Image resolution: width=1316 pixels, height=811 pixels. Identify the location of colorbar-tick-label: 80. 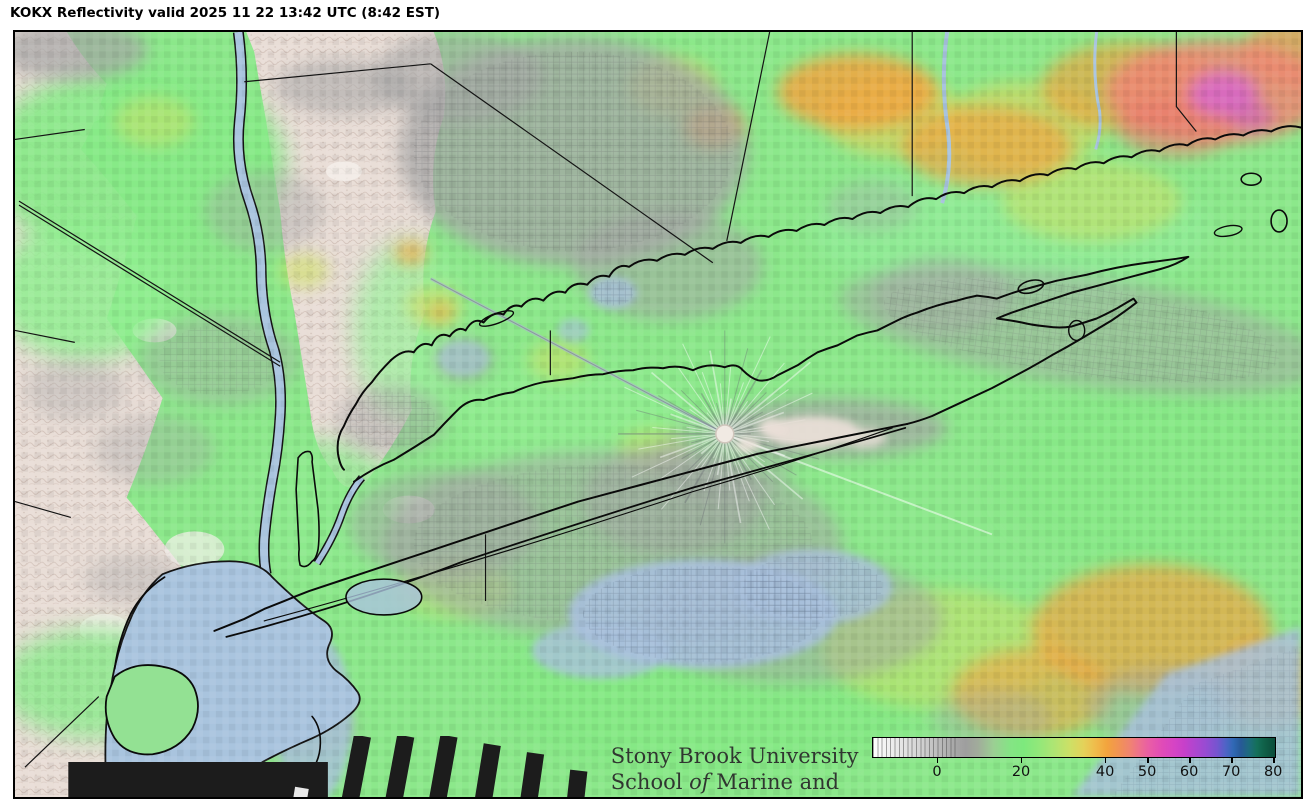
(1273, 772).